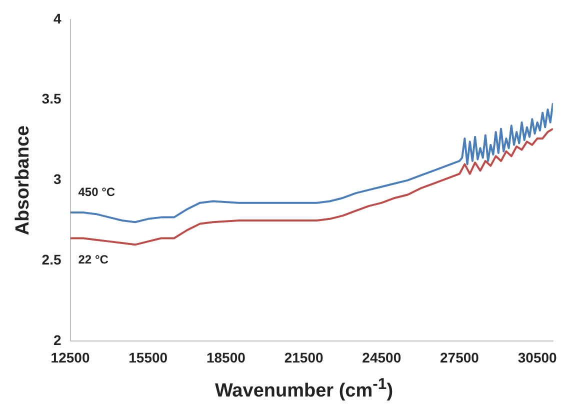  I want to click on y-tick-label: 3, so click(57, 179).